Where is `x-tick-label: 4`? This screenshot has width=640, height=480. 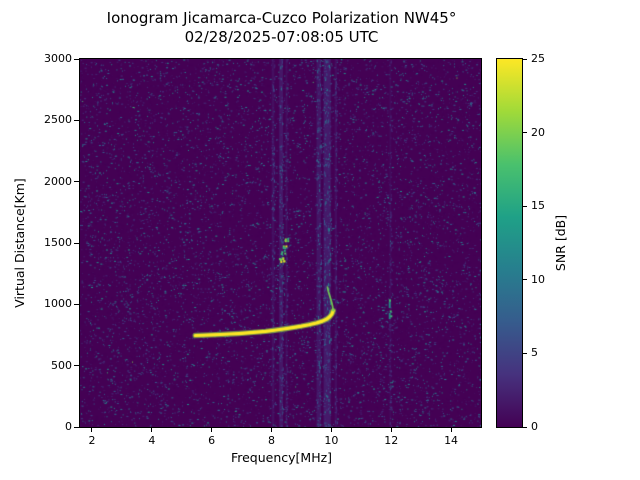 x-tick-label: 4 is located at coordinates (152, 440).